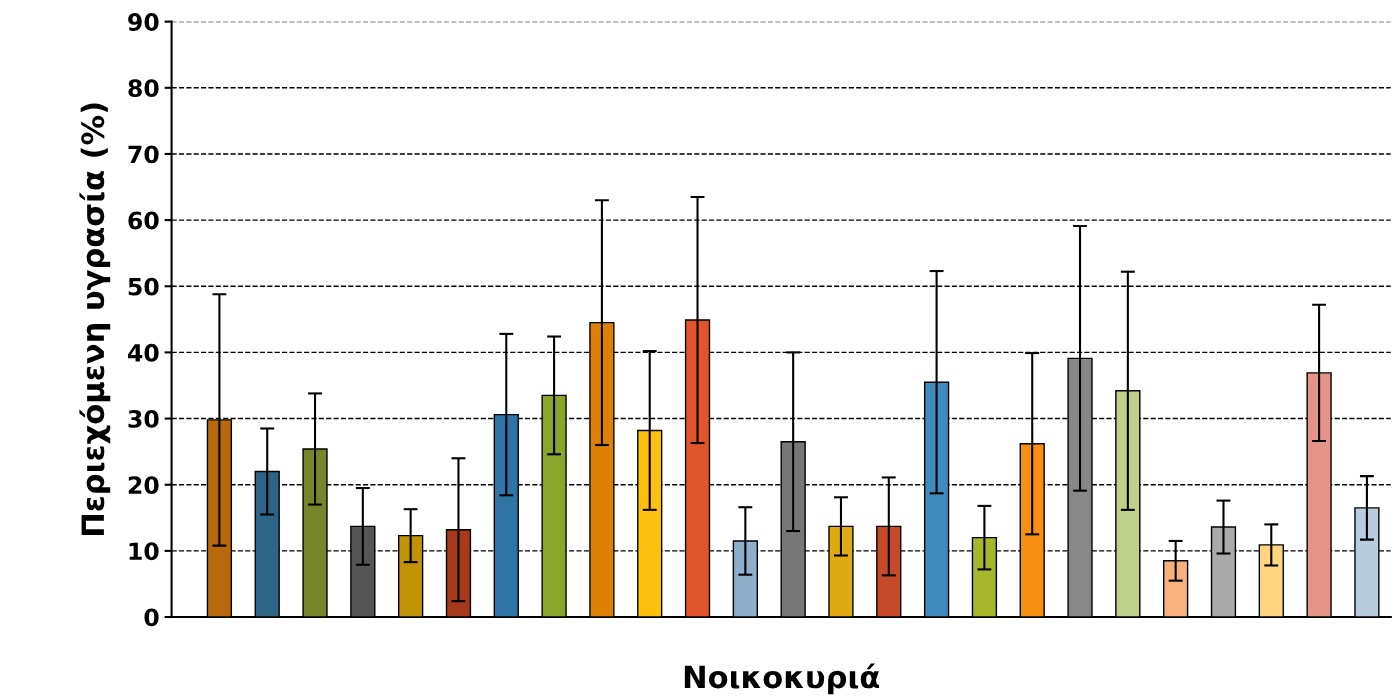 Image resolution: width=1395 pixels, height=698 pixels. I want to click on y-tick-label: 10, so click(144, 551).